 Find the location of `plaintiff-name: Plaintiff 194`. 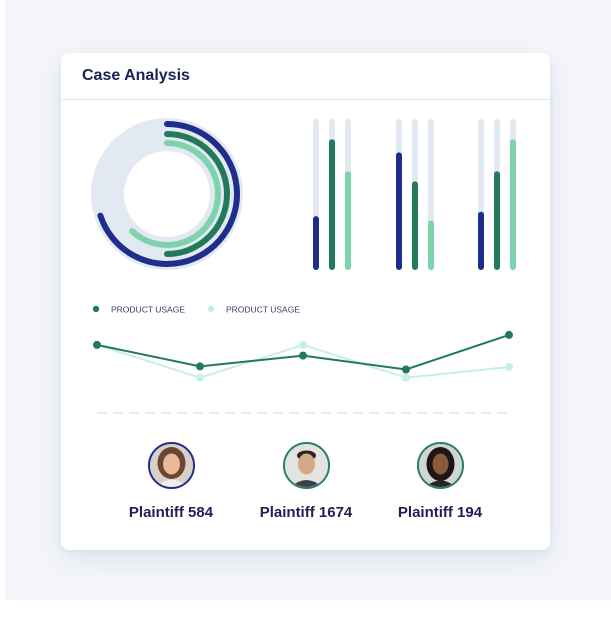

plaintiff-name: Plaintiff 194 is located at coordinates (440, 512).